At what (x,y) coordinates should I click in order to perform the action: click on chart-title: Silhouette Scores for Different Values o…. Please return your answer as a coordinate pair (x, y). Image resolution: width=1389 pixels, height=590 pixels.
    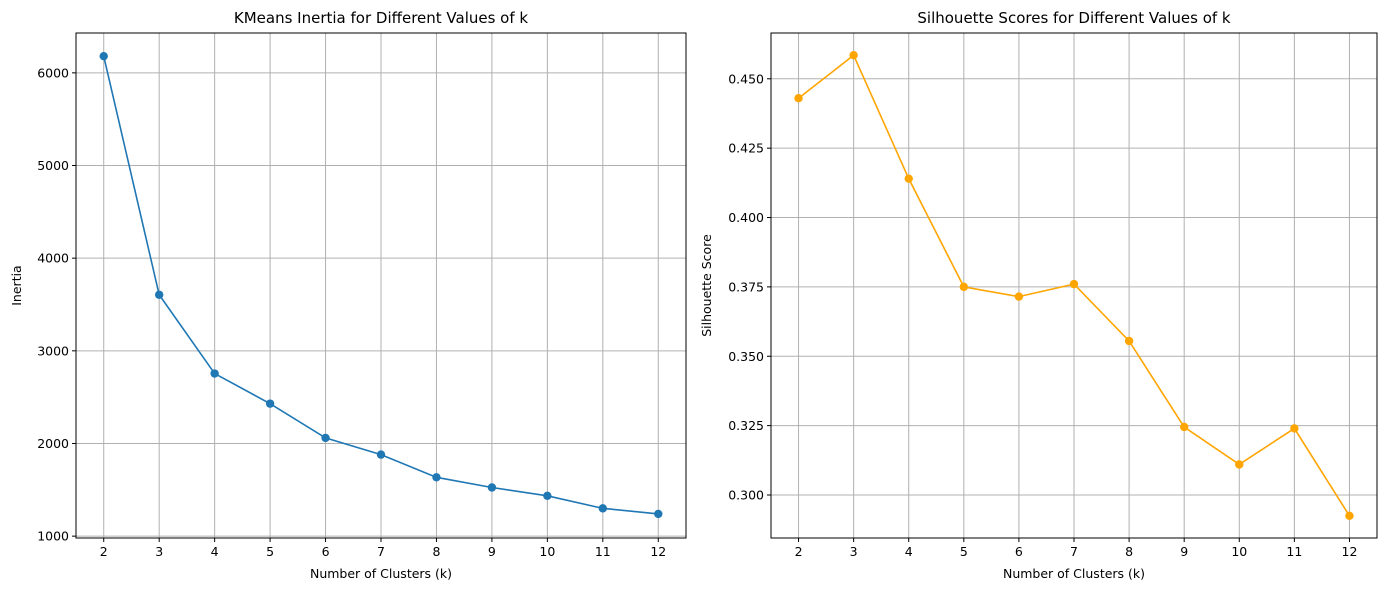
    Looking at the image, I should click on (1074, 18).